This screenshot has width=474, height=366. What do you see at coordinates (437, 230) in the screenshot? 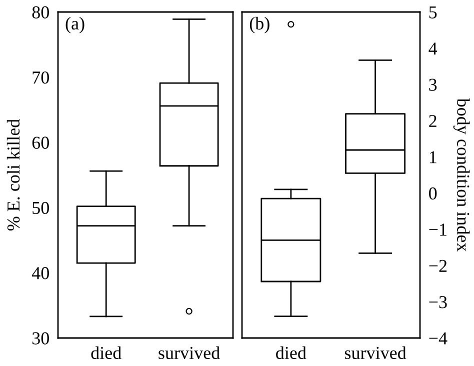
I see `y2-tick-label: −1` at bounding box center [437, 230].